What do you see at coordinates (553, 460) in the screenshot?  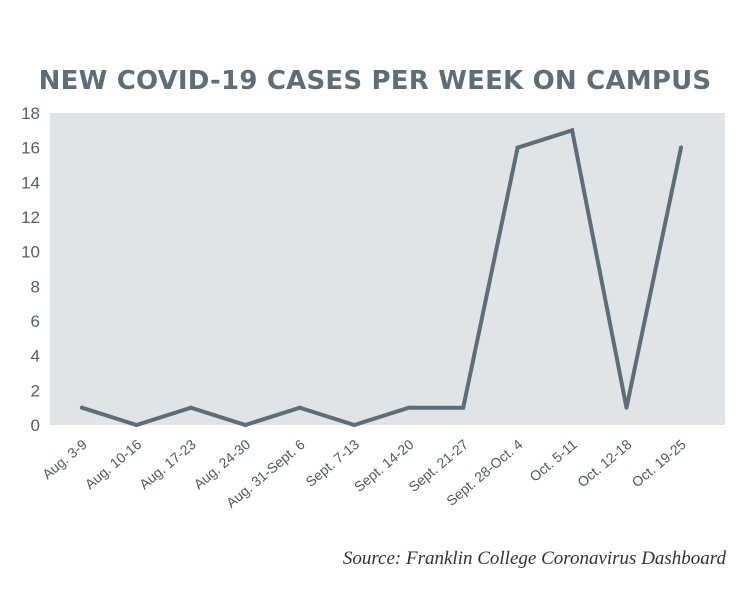 I see `x-tick-label: Oct. 5-11` at bounding box center [553, 460].